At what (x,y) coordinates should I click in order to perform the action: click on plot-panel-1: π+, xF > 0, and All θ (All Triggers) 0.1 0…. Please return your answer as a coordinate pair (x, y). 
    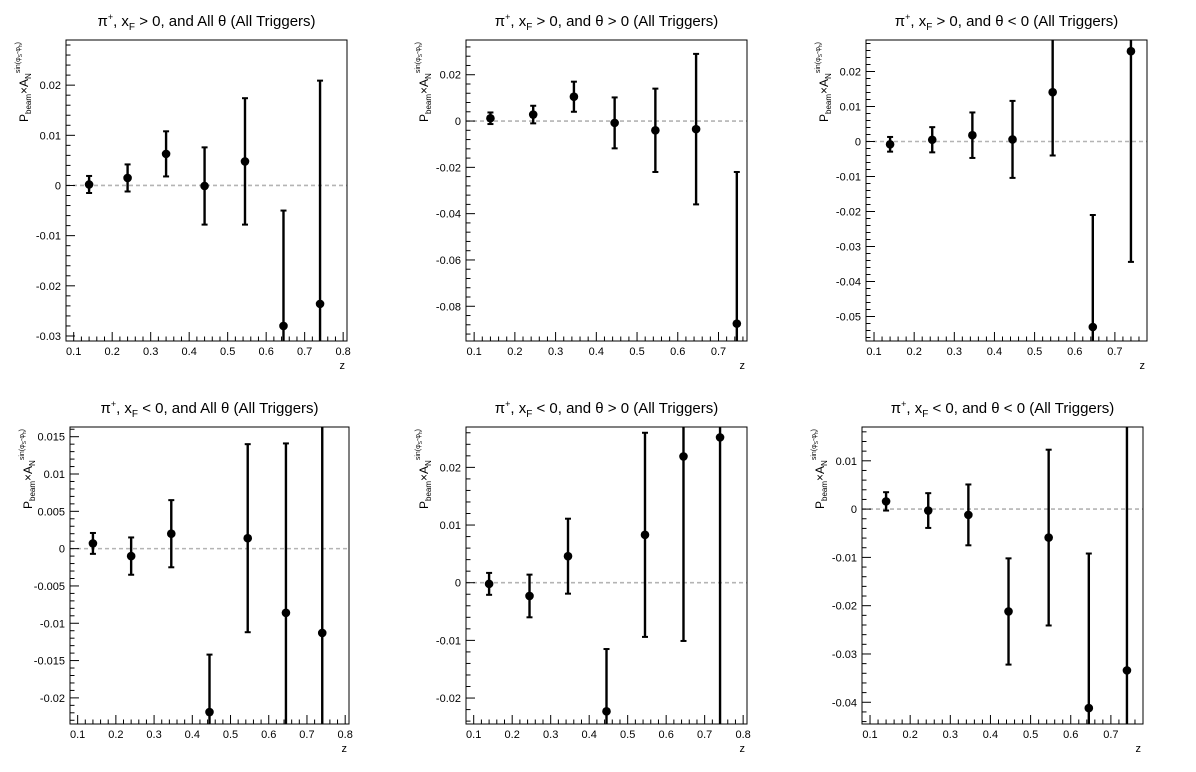
    Looking at the image, I should click on (183, 192).